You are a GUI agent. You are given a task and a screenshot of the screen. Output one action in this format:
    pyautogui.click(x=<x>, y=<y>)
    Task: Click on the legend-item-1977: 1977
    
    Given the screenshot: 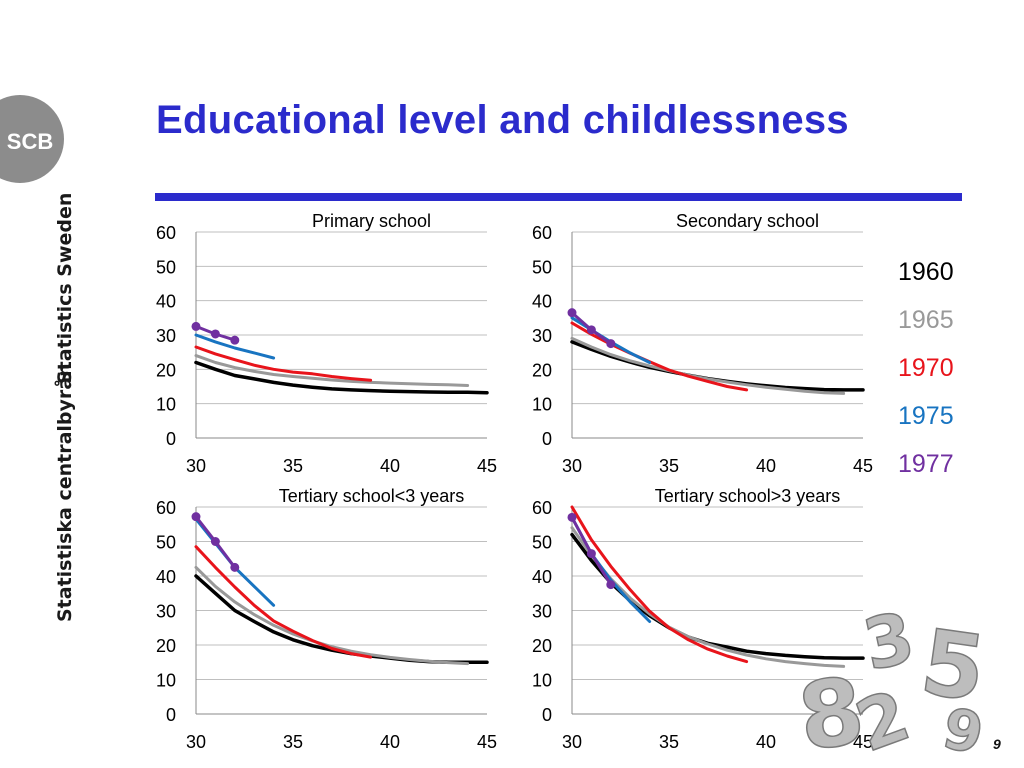 What is the action you would take?
    pyautogui.click(x=926, y=464)
    